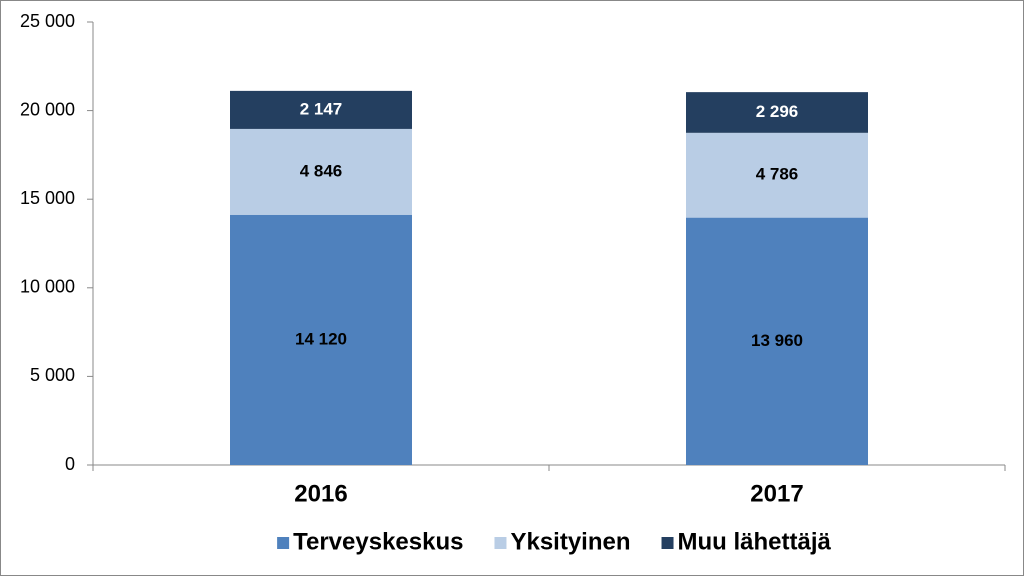 The height and width of the screenshot is (576, 1024). Describe the element at coordinates (47, 21) in the screenshot. I see `y-tick-label: 25 000` at that location.